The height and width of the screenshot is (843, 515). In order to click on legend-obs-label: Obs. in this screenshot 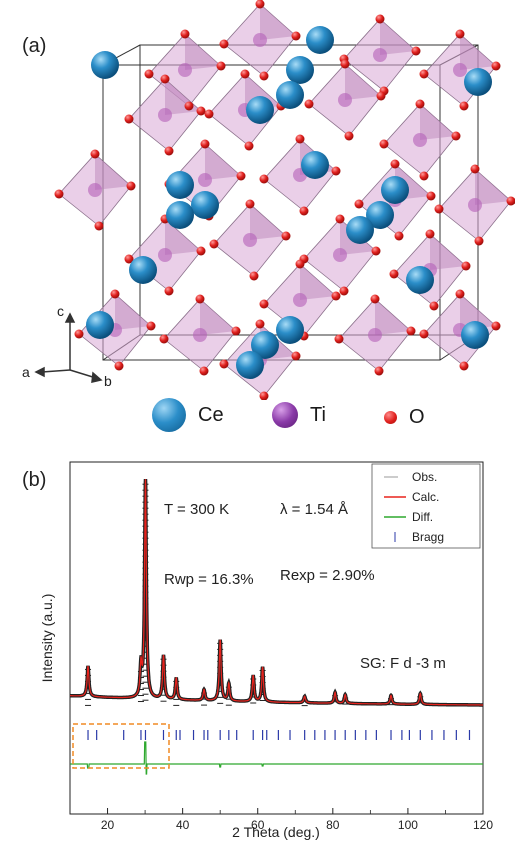, I will do `click(424, 477)`.